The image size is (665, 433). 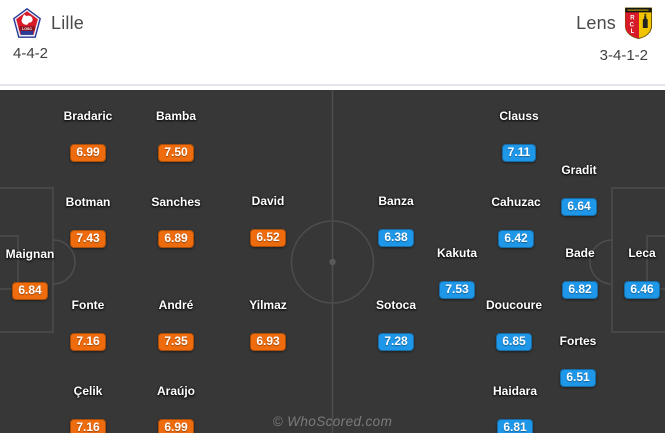 What do you see at coordinates (88, 239) in the screenshot?
I see `player-rating-badge: 7.43` at bounding box center [88, 239].